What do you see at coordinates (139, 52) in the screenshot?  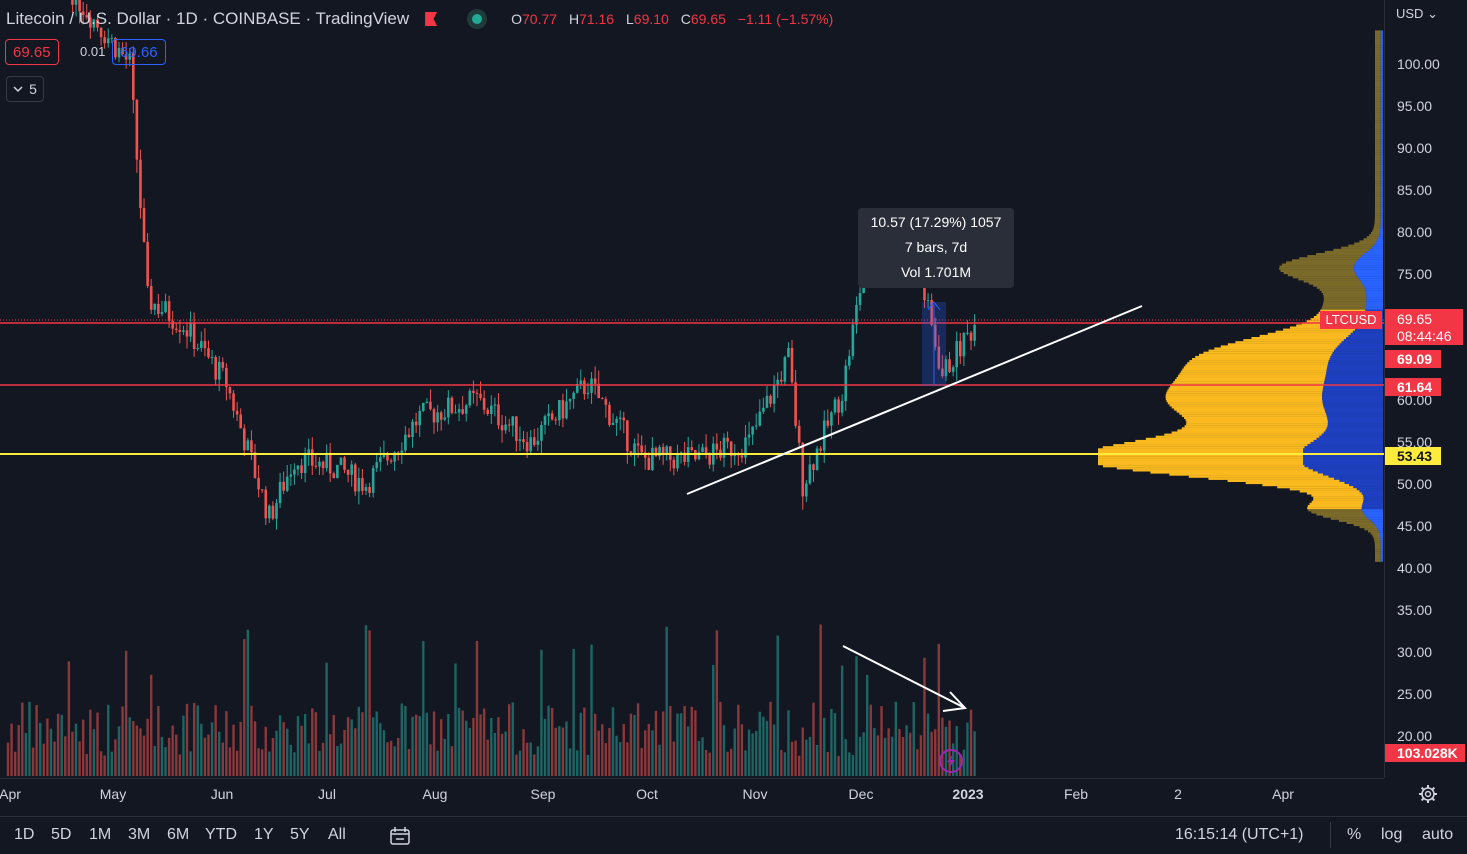 I see `buy-button: 69.66` at bounding box center [139, 52].